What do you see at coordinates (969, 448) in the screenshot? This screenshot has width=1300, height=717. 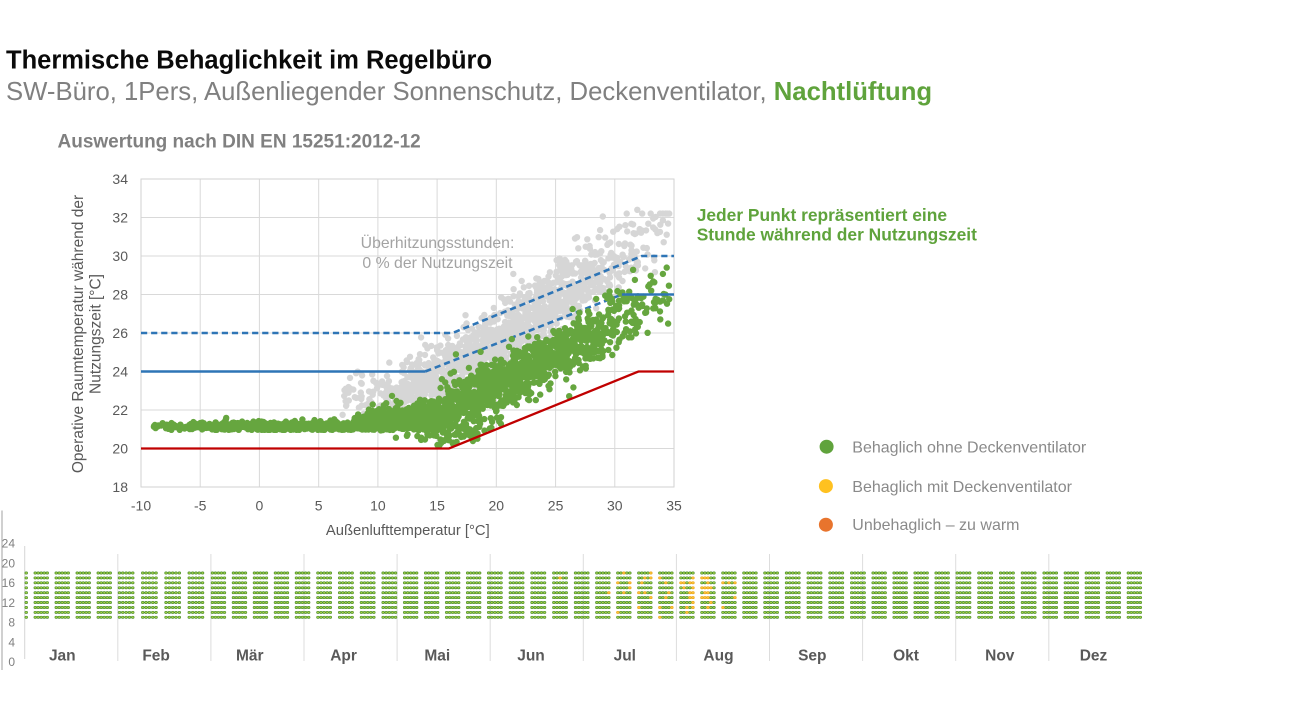 I see `svg-text:Behaglich ohne Deckenventilato: Behaglich ohne Deckenventilator` at bounding box center [969, 448].